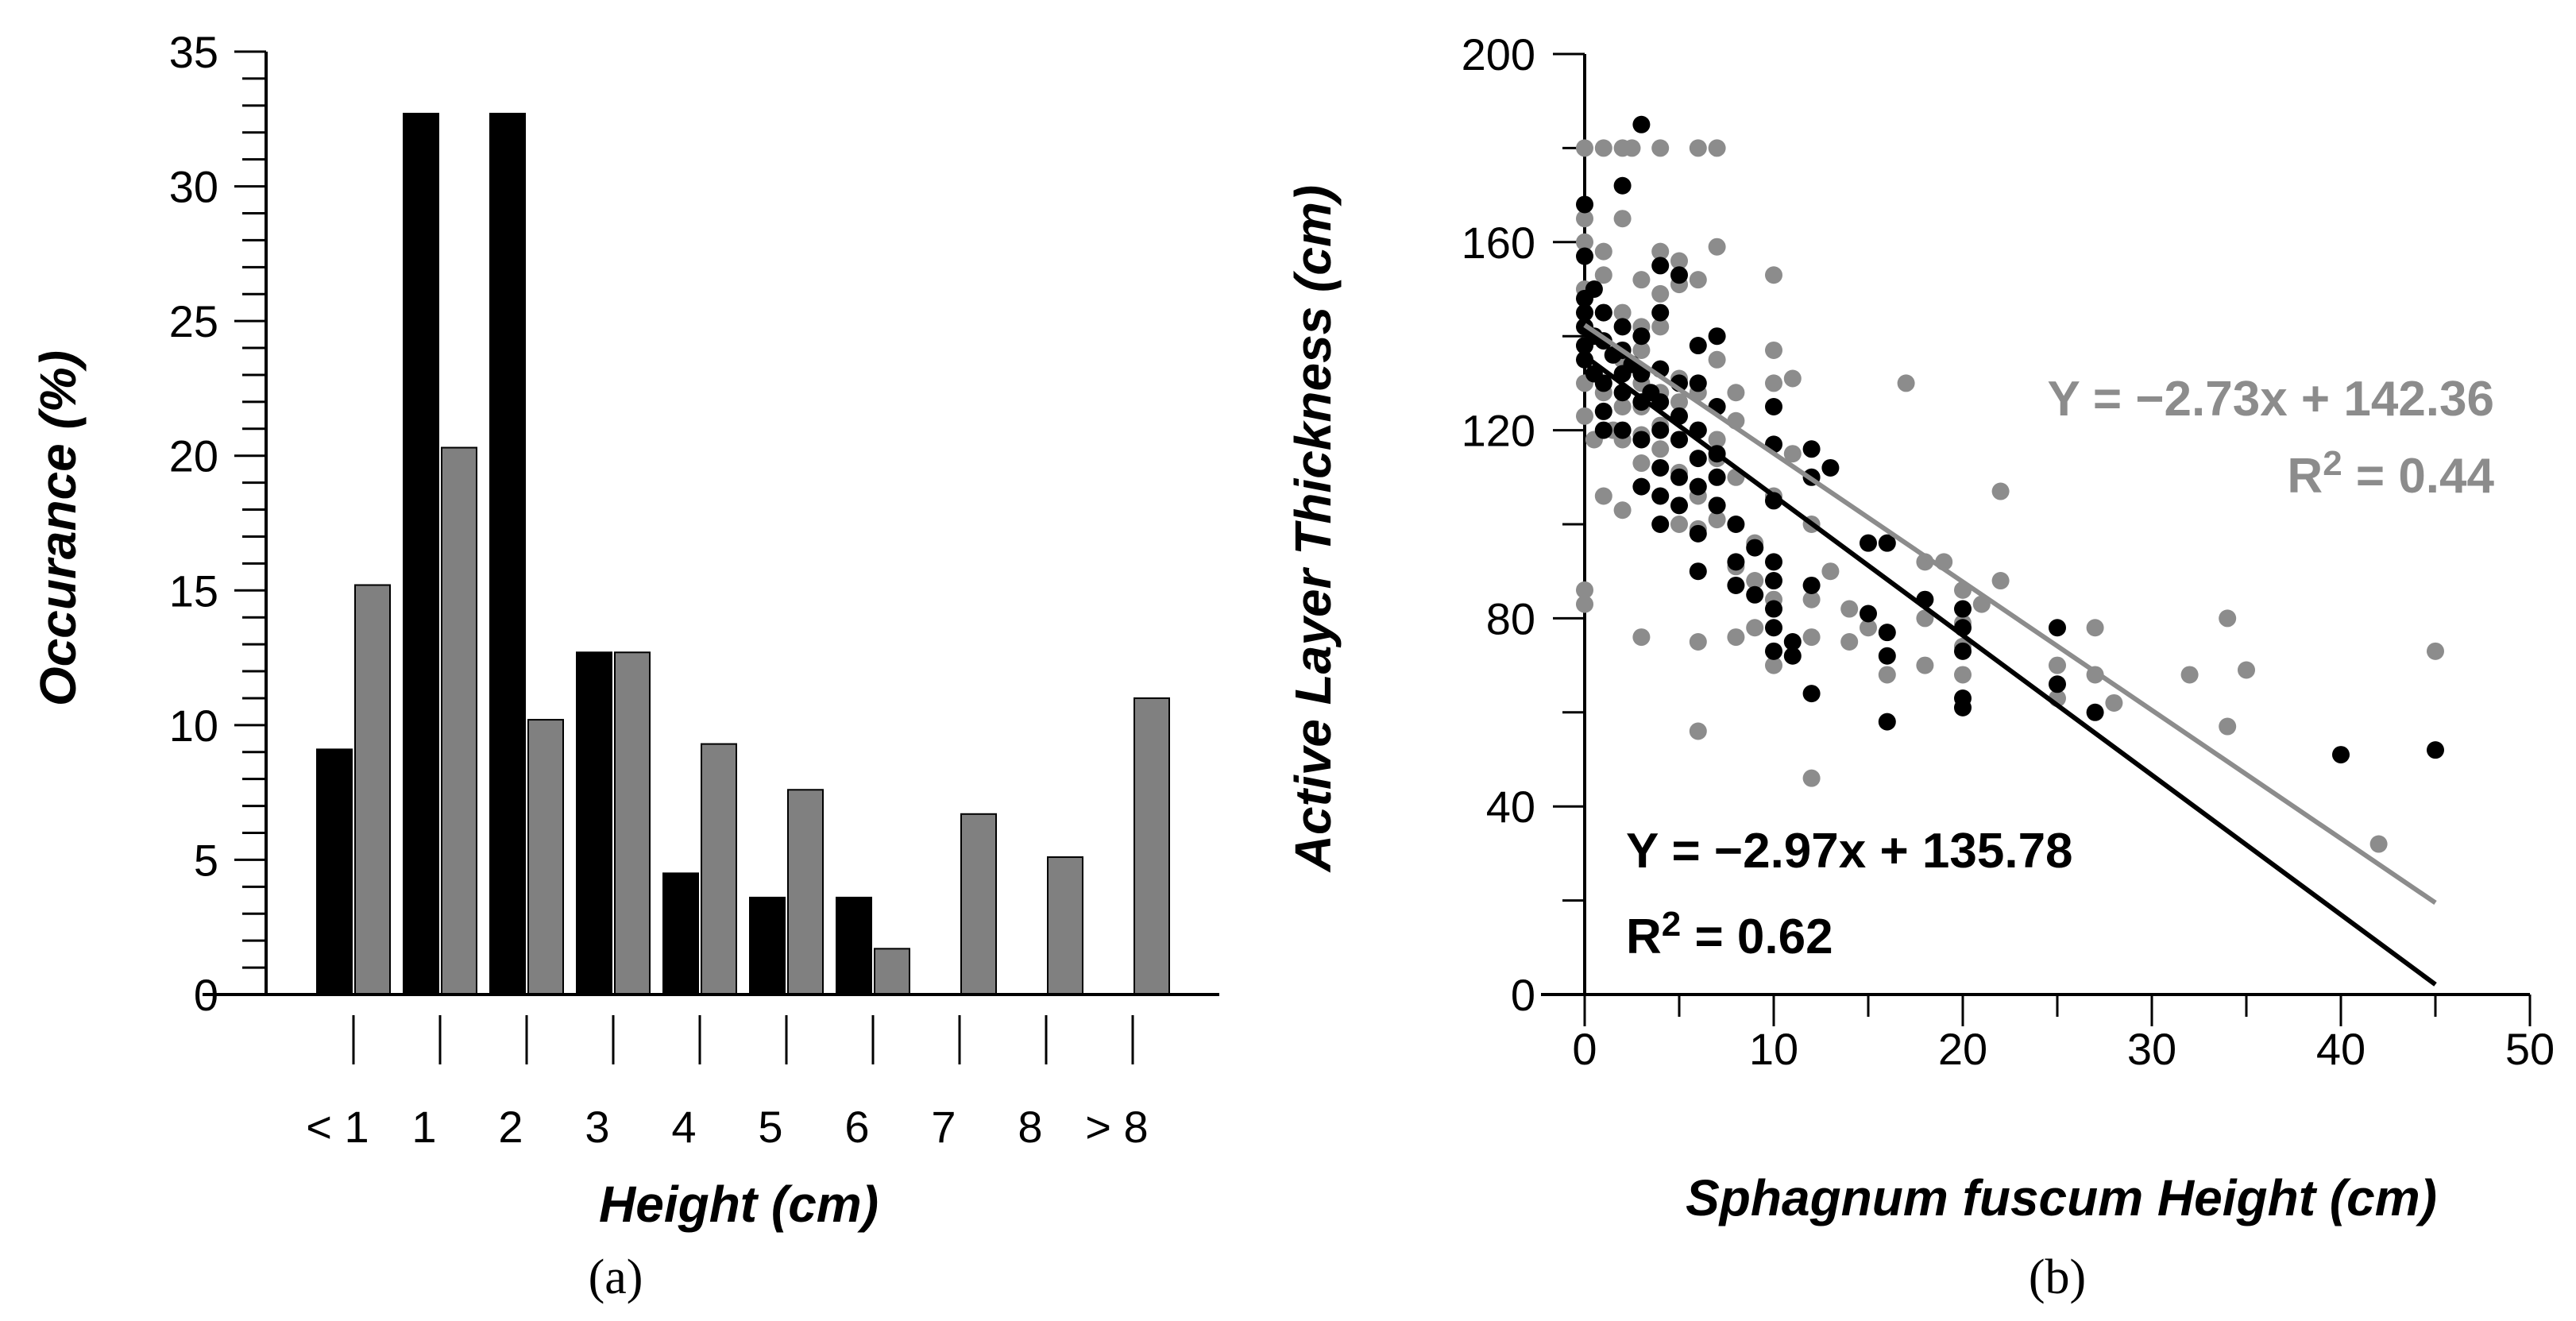  I want to click on r2-gray-value: = 0.44, so click(2418, 477).